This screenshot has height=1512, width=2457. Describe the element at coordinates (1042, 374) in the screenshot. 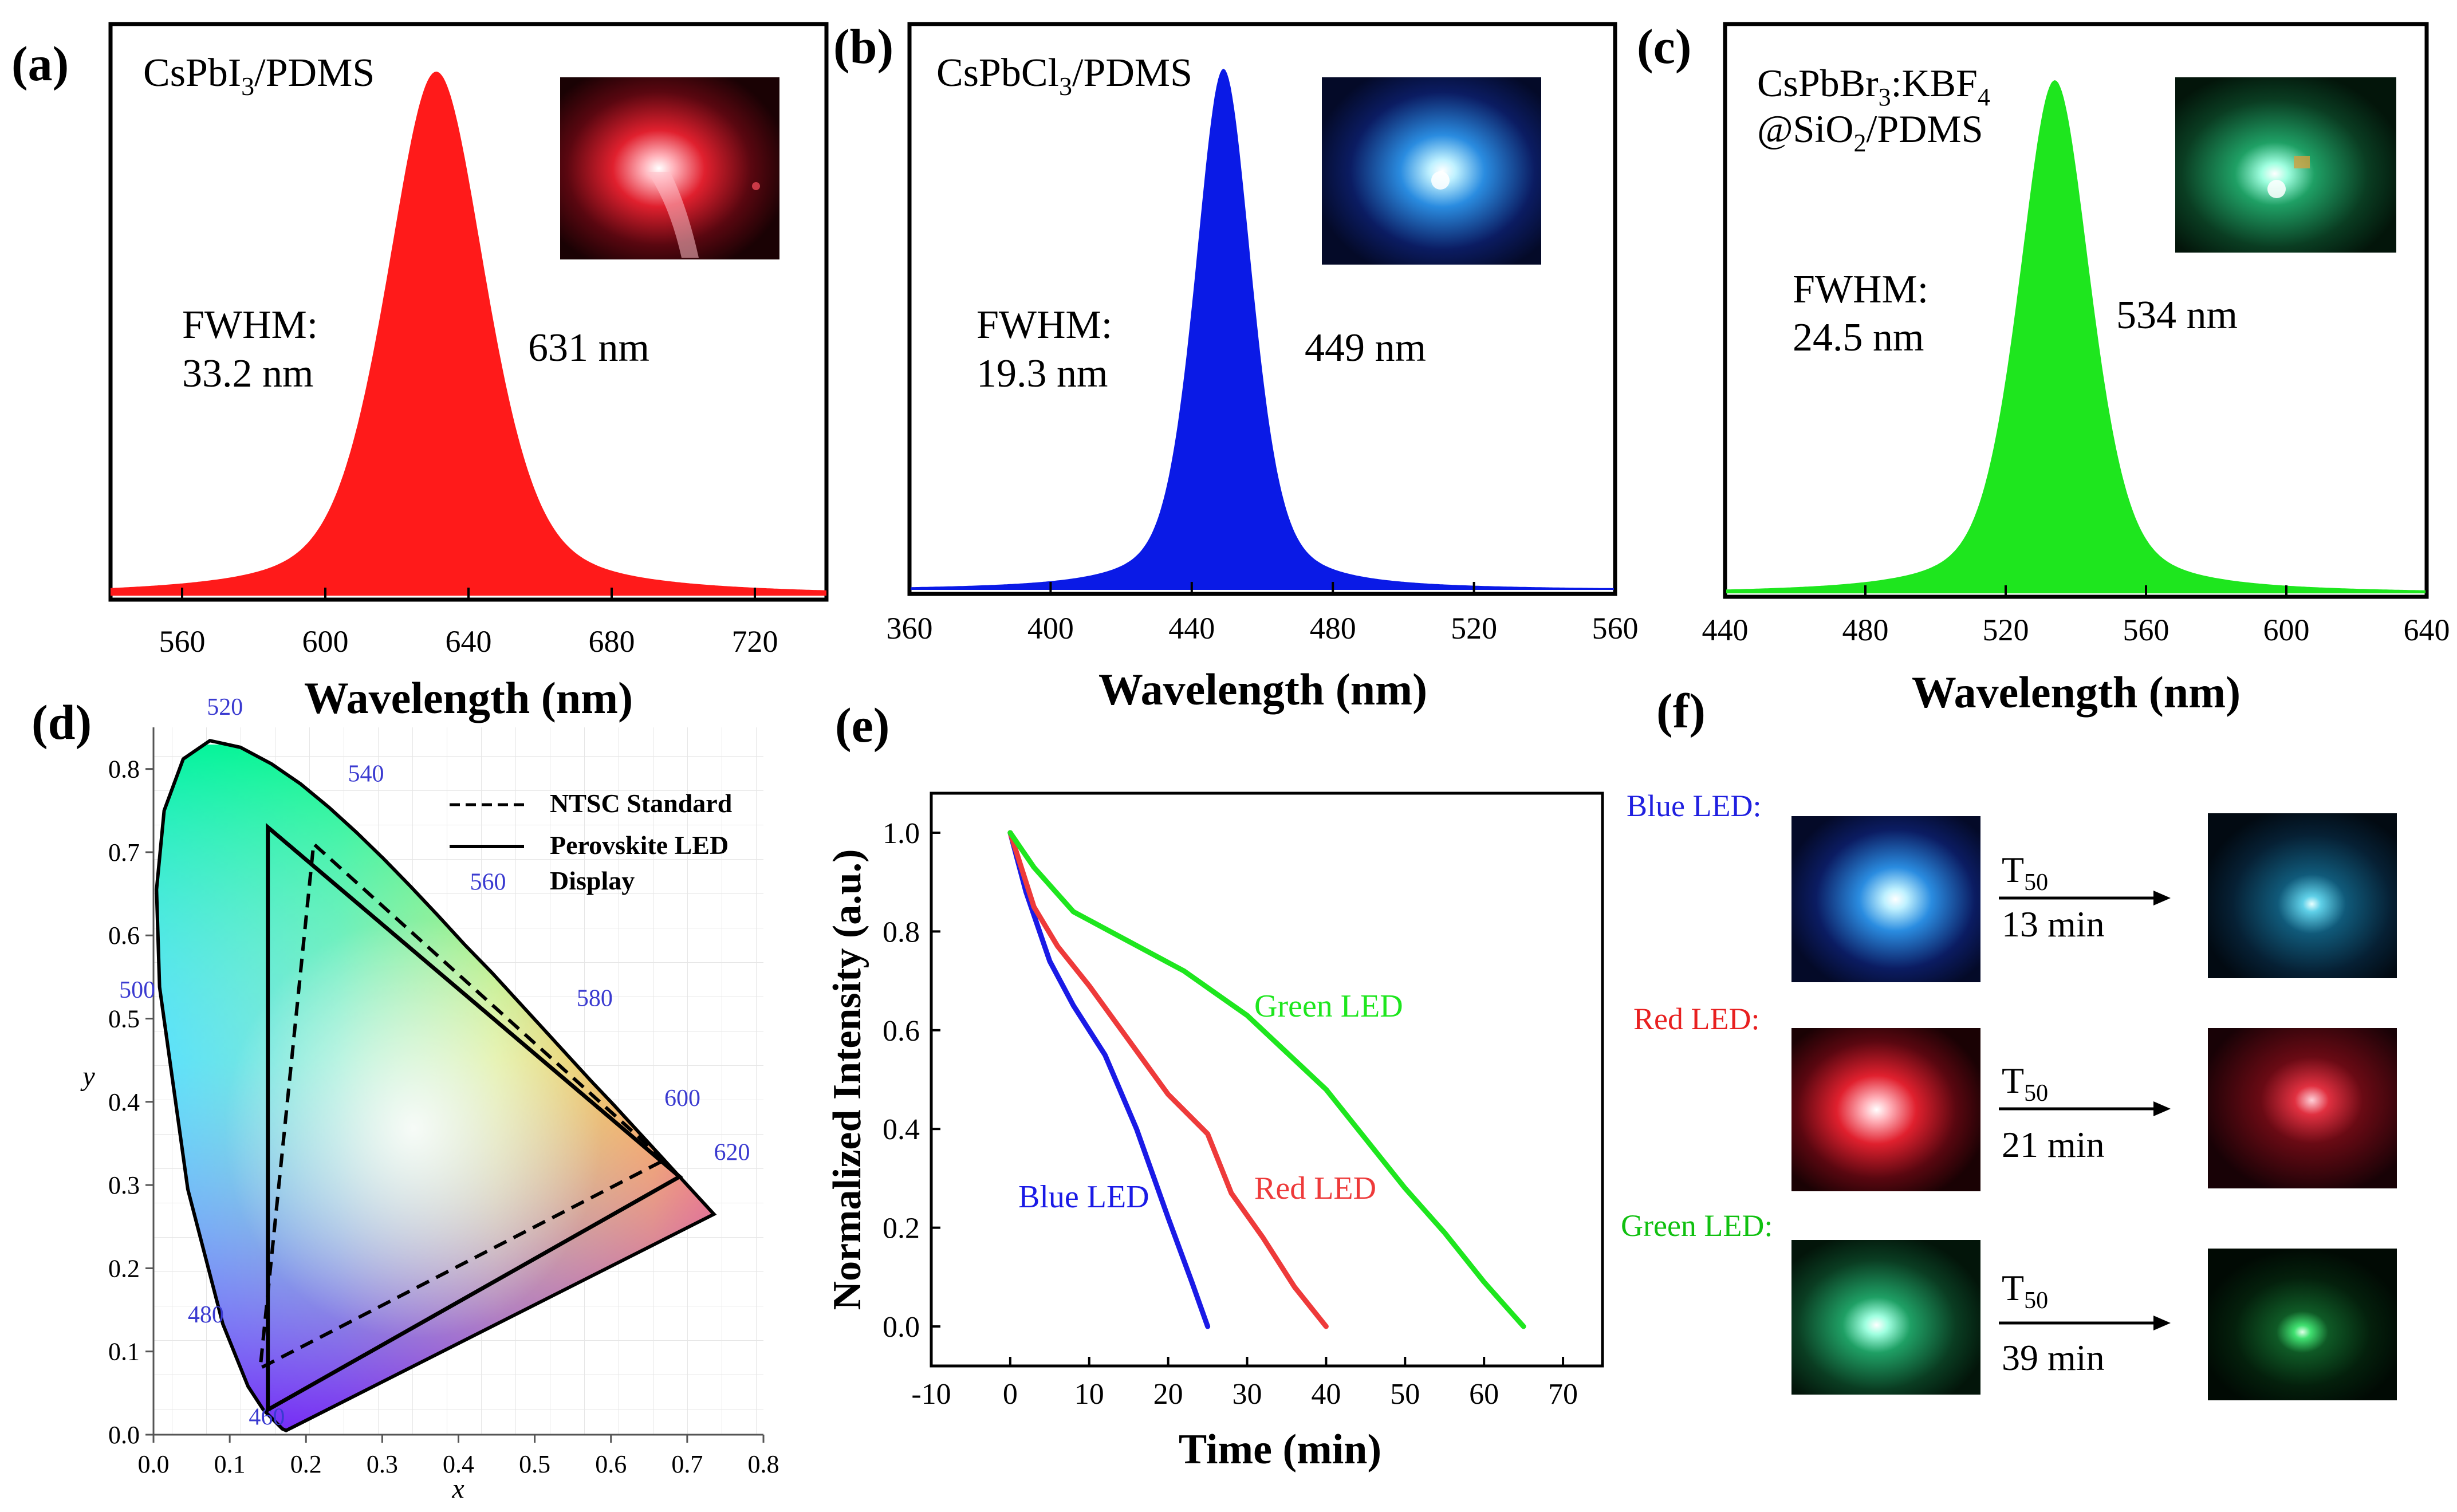

I see `panel-b-fwhm-value: 19.3 nm` at that location.